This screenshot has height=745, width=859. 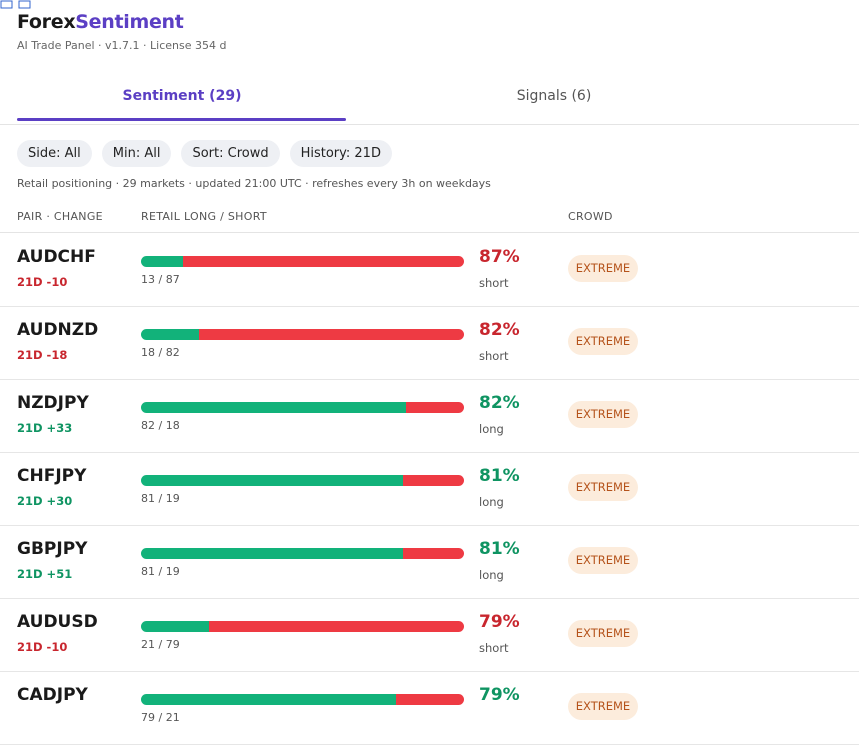 What do you see at coordinates (230, 153) in the screenshot?
I see `filter-chip: Sort: Crowd` at bounding box center [230, 153].